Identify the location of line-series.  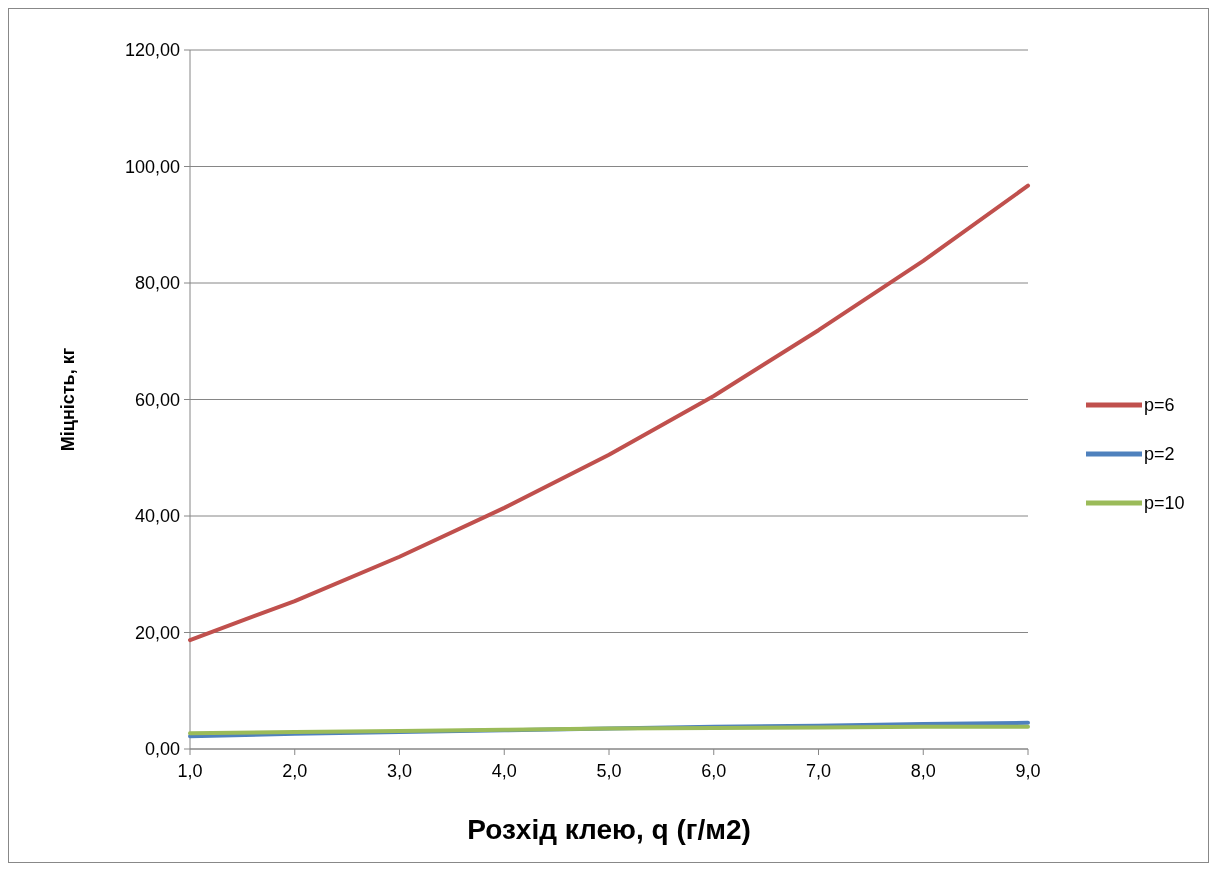
(609, 730).